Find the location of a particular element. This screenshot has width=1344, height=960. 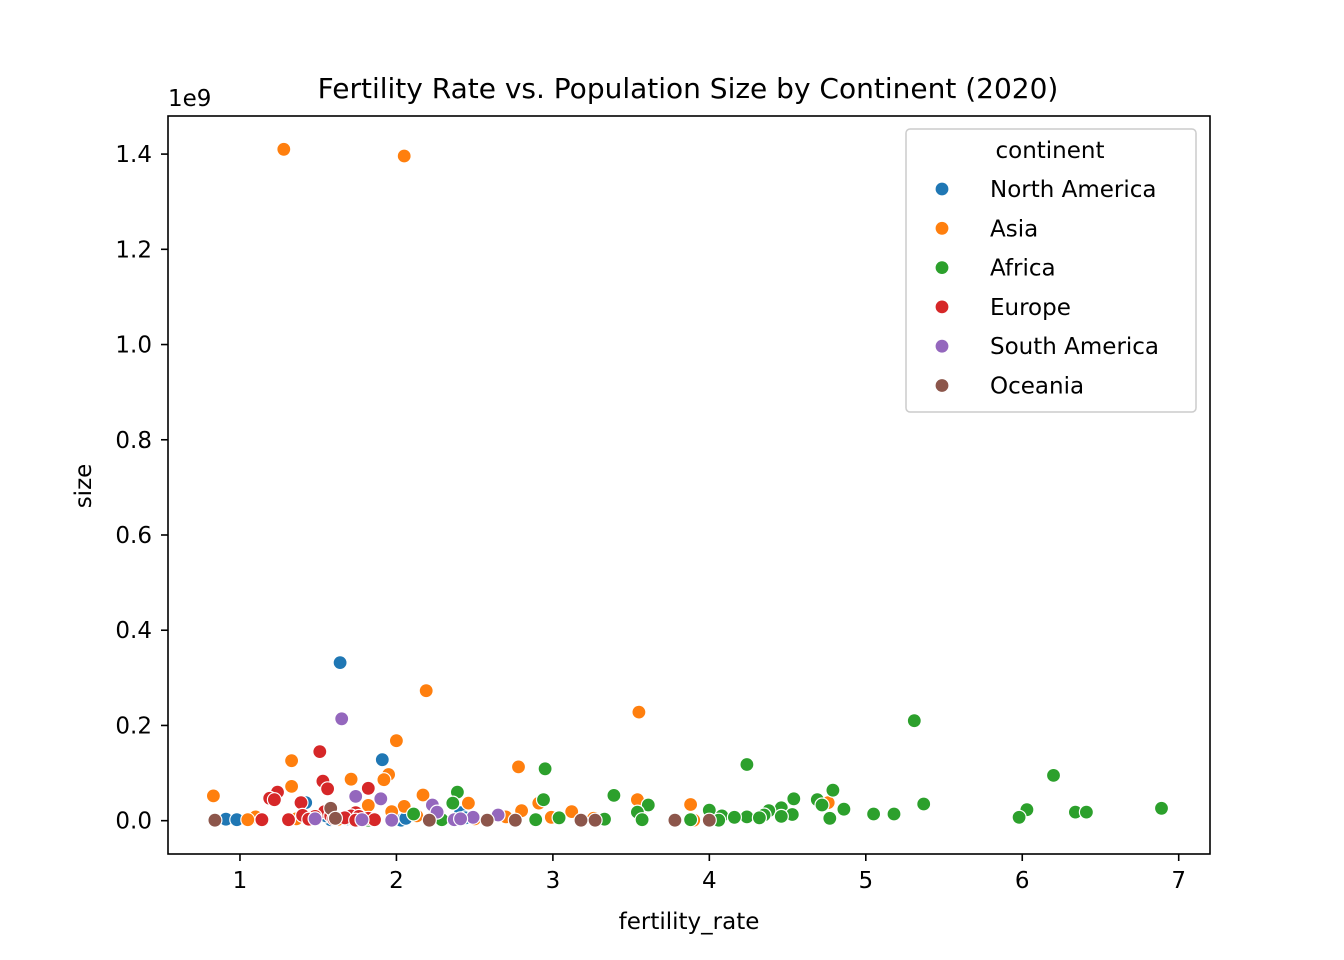

legend-marker-asia is located at coordinates (942, 228).